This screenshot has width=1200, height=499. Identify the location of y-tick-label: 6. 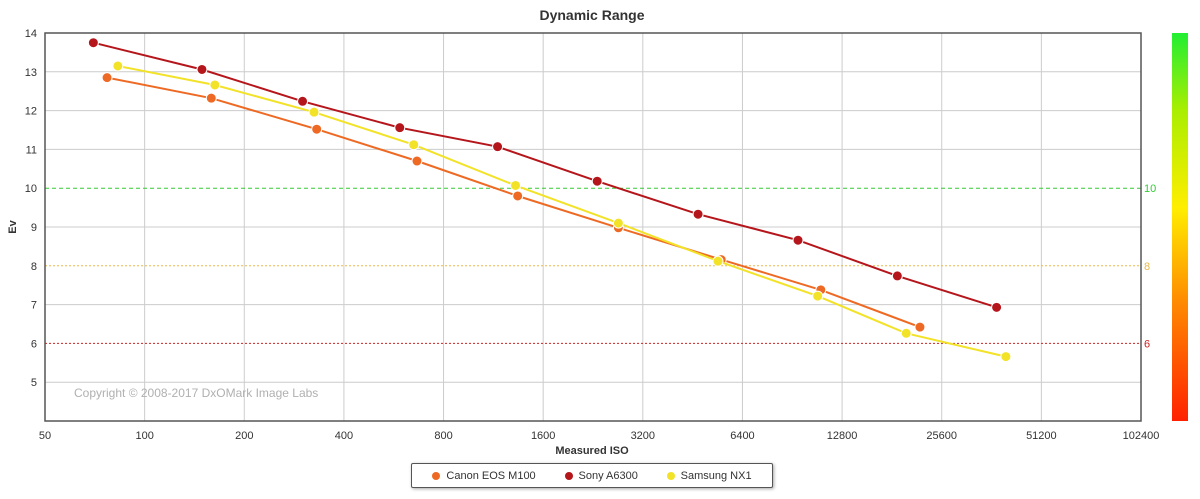
(34, 344).